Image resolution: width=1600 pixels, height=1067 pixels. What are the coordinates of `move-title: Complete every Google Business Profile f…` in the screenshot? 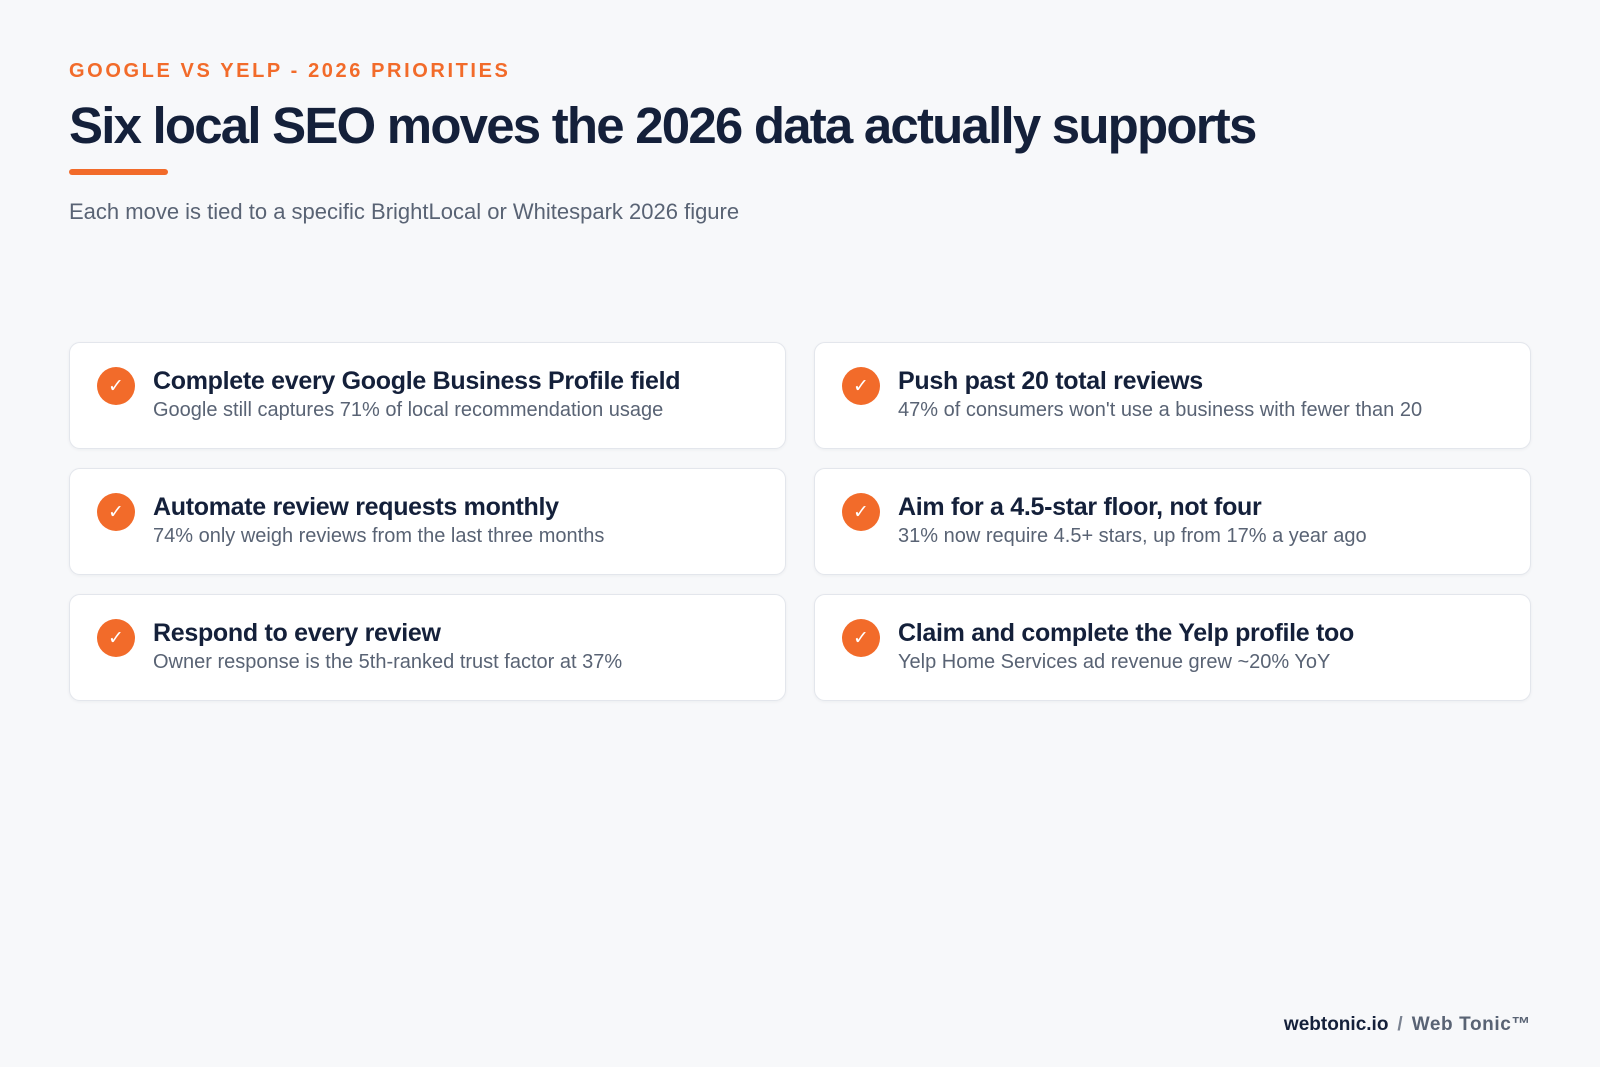 It's located at (417, 381).